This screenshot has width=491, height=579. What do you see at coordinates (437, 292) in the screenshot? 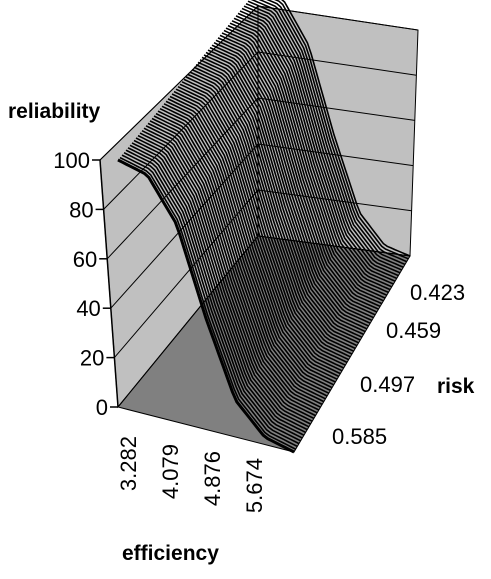
I see `y-tick-label: 0.423` at bounding box center [437, 292].